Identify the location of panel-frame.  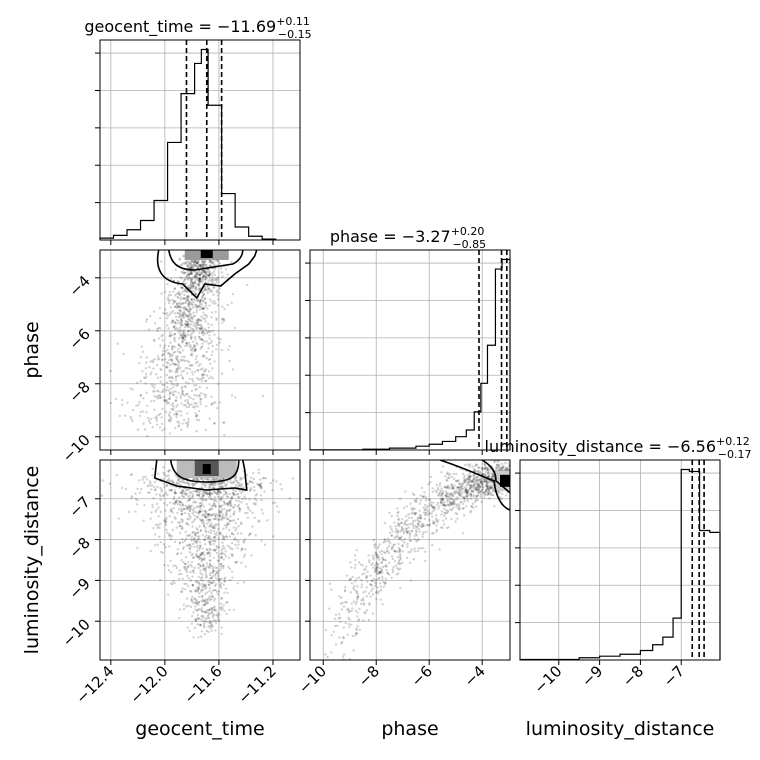
(200, 560).